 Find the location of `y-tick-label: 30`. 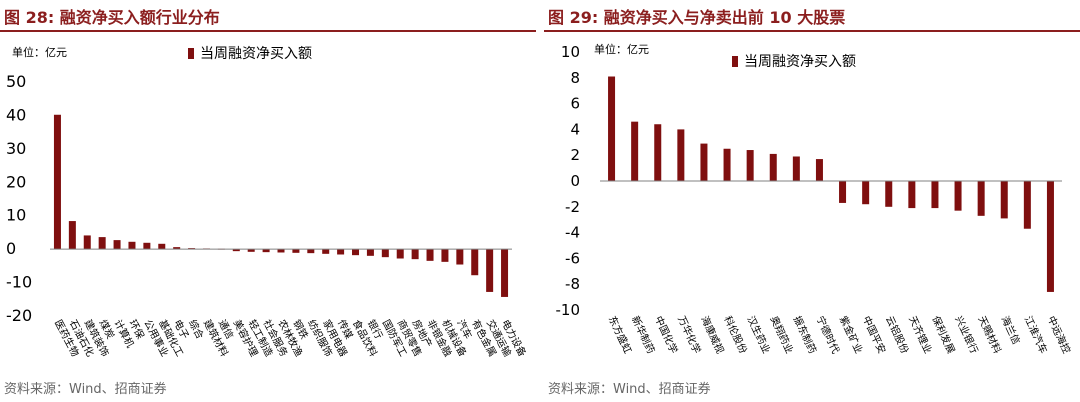

y-tick-label: 30 is located at coordinates (16, 148).